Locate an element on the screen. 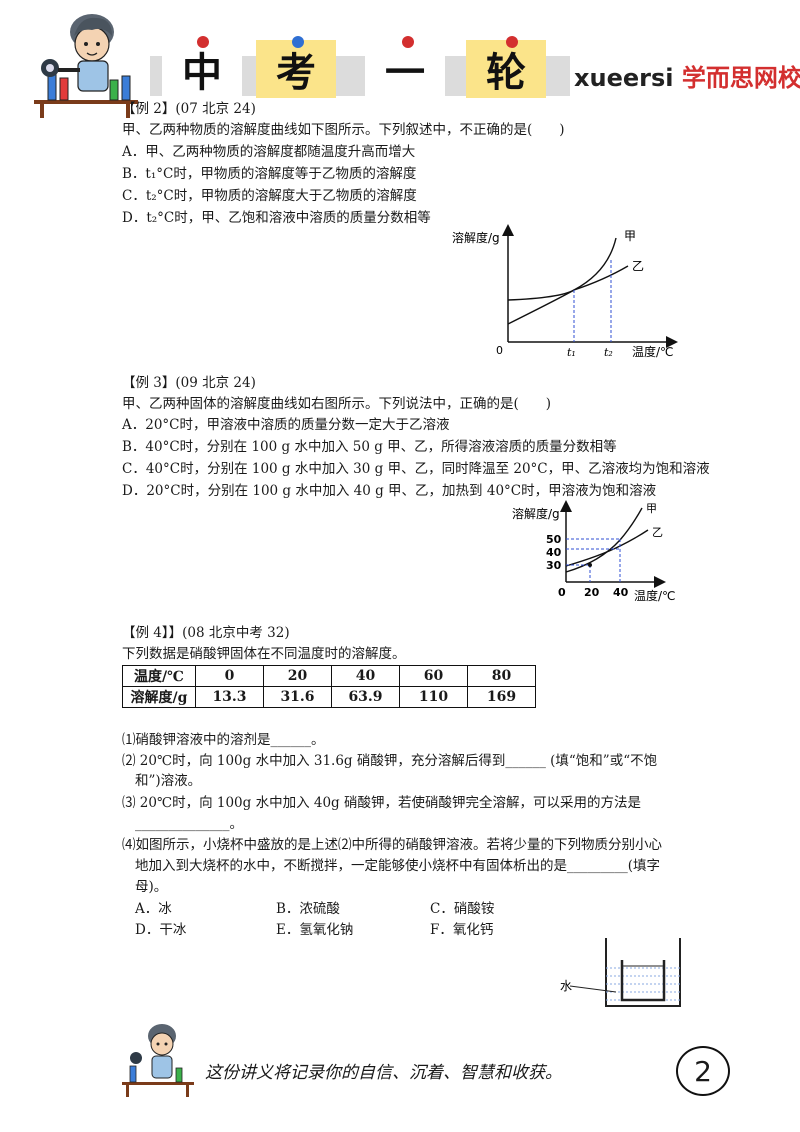  ex2-stem: 甲、乙两种物质的溶解度曲线如下图所示。下列叙述中，不正确的是( ) is located at coordinates (343, 130).